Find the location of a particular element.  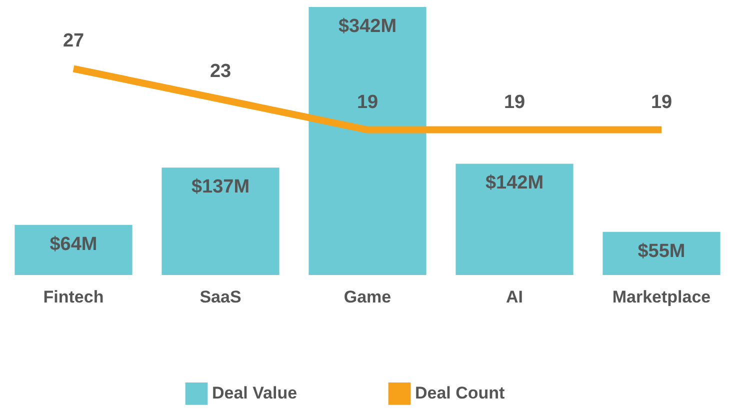

x-tick-label: Fintech is located at coordinates (73, 297).